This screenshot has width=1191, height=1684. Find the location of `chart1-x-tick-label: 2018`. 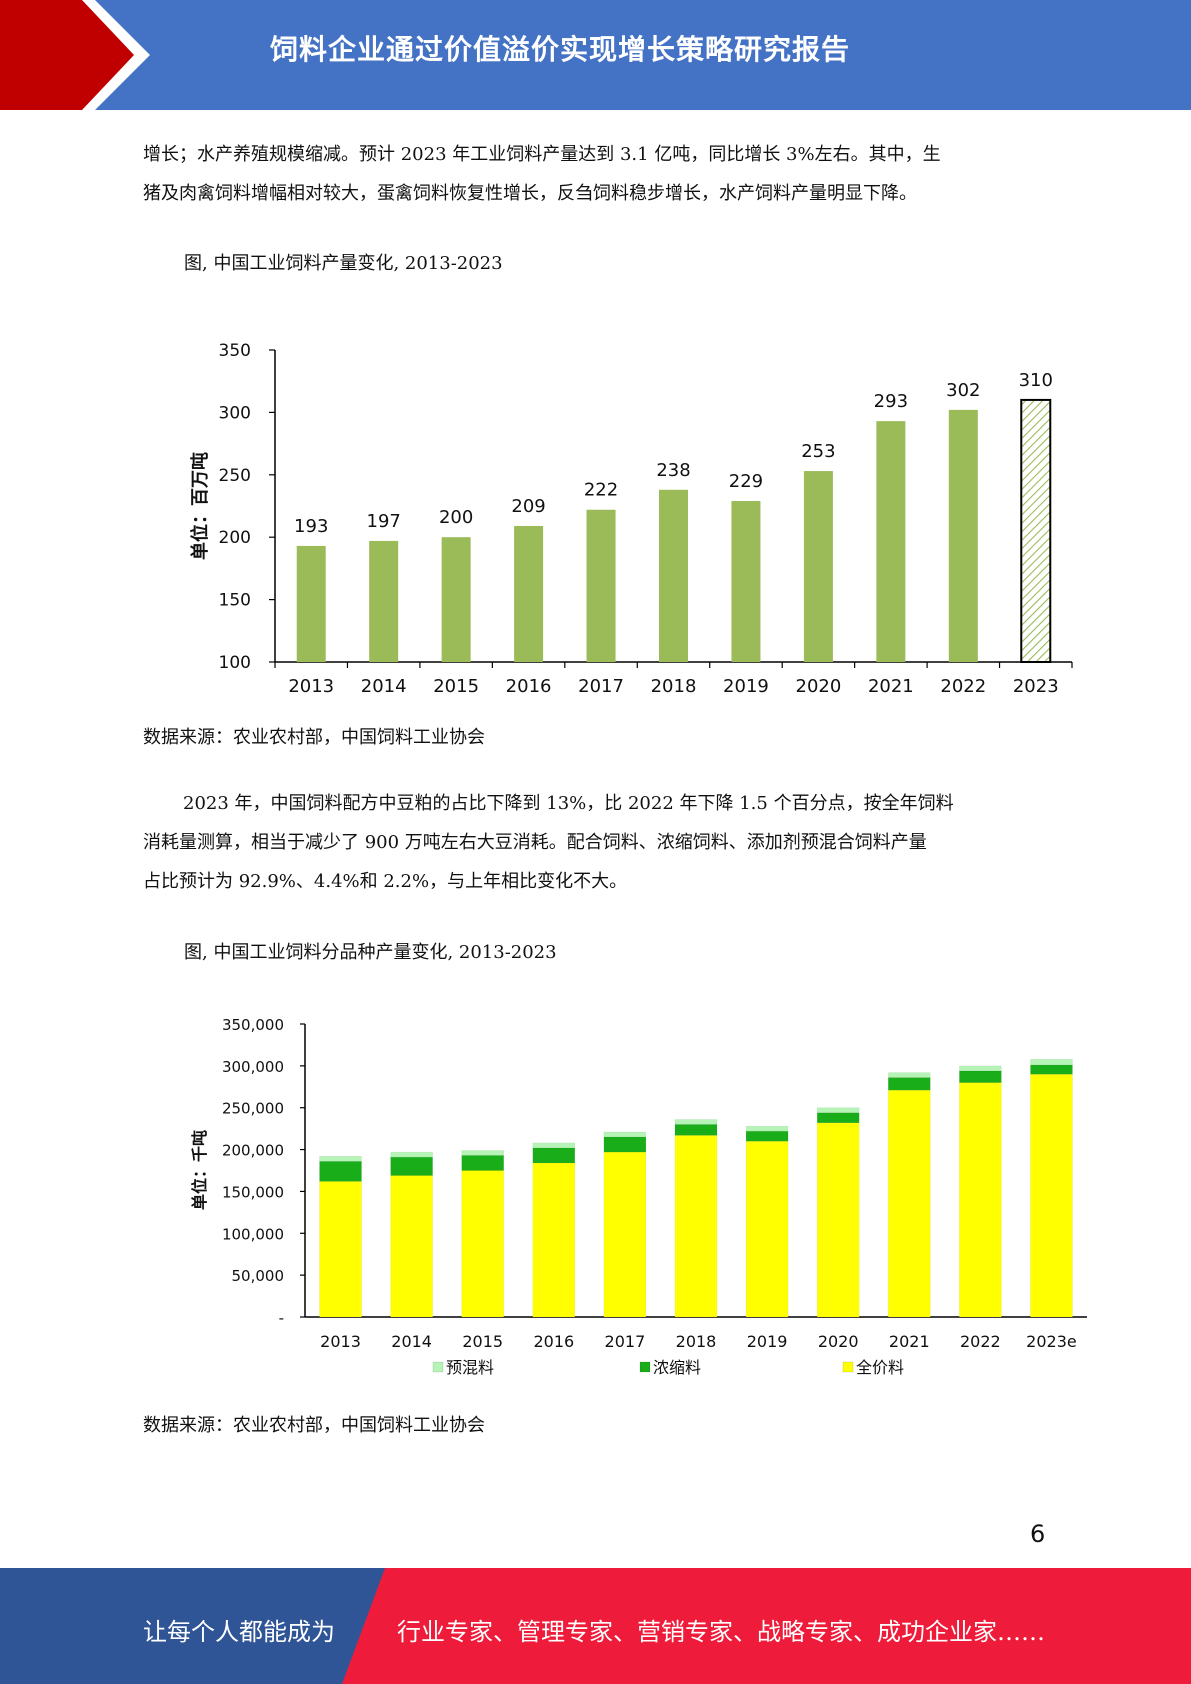

chart1-x-tick-label: 2018 is located at coordinates (674, 686).